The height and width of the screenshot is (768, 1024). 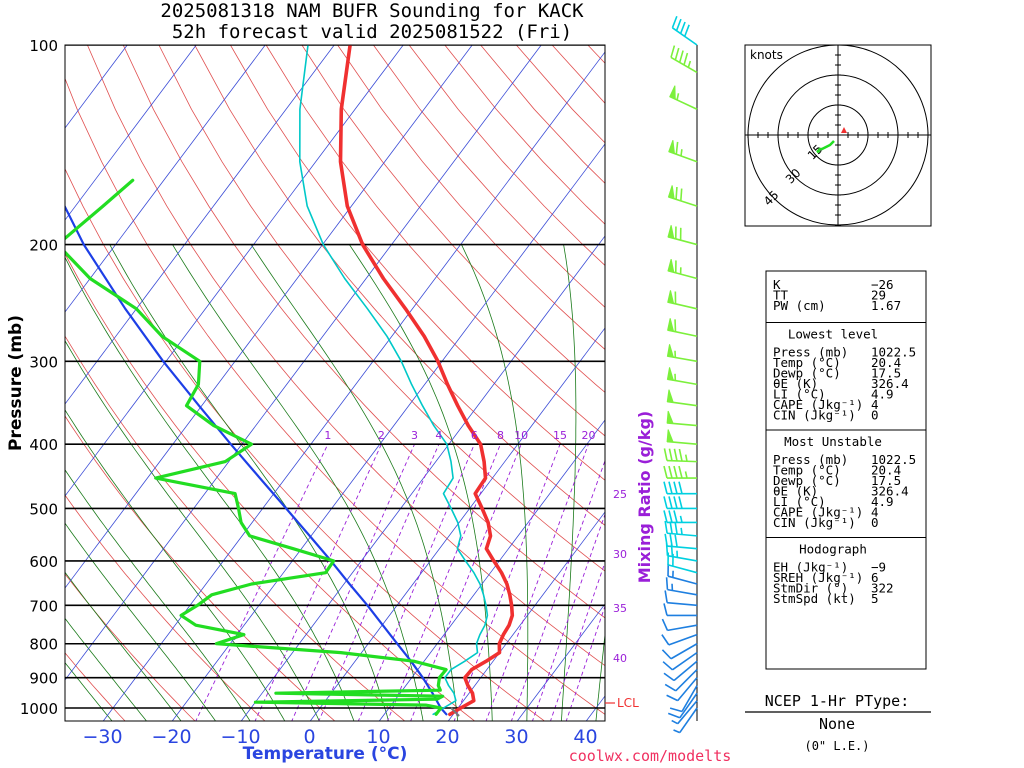 What do you see at coordinates (43, 445) in the screenshot?
I see `pressure-tick-label: 400` at bounding box center [43, 445].